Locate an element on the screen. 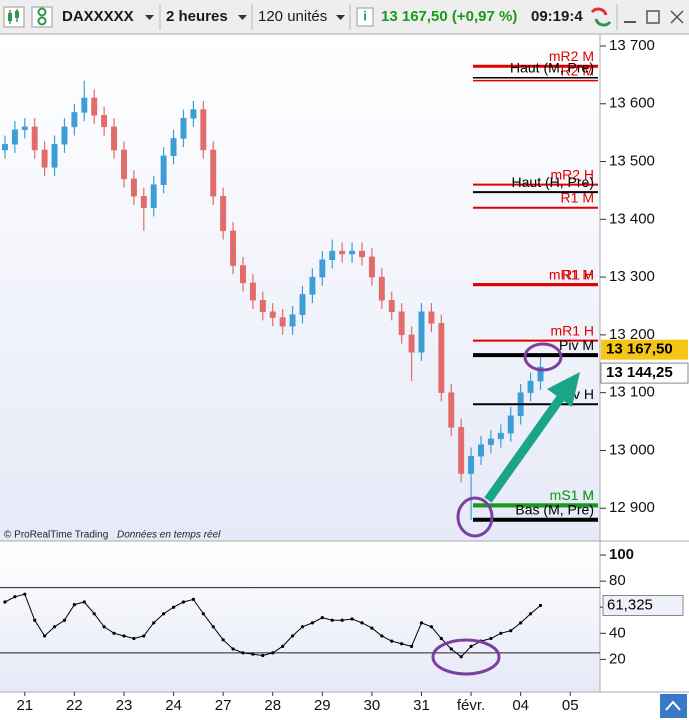  link-icon is located at coordinates (42, 17).